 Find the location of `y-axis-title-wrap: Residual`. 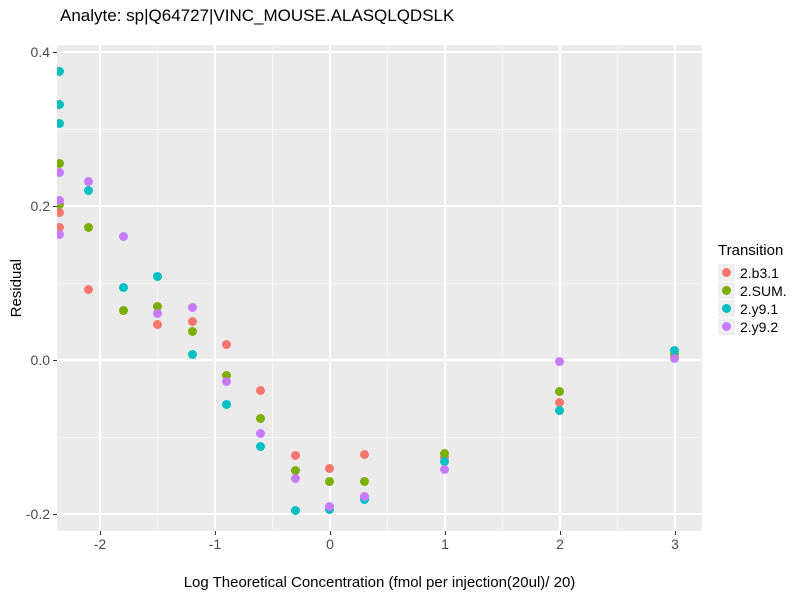

y-axis-title-wrap: Residual is located at coordinates (16, 288).